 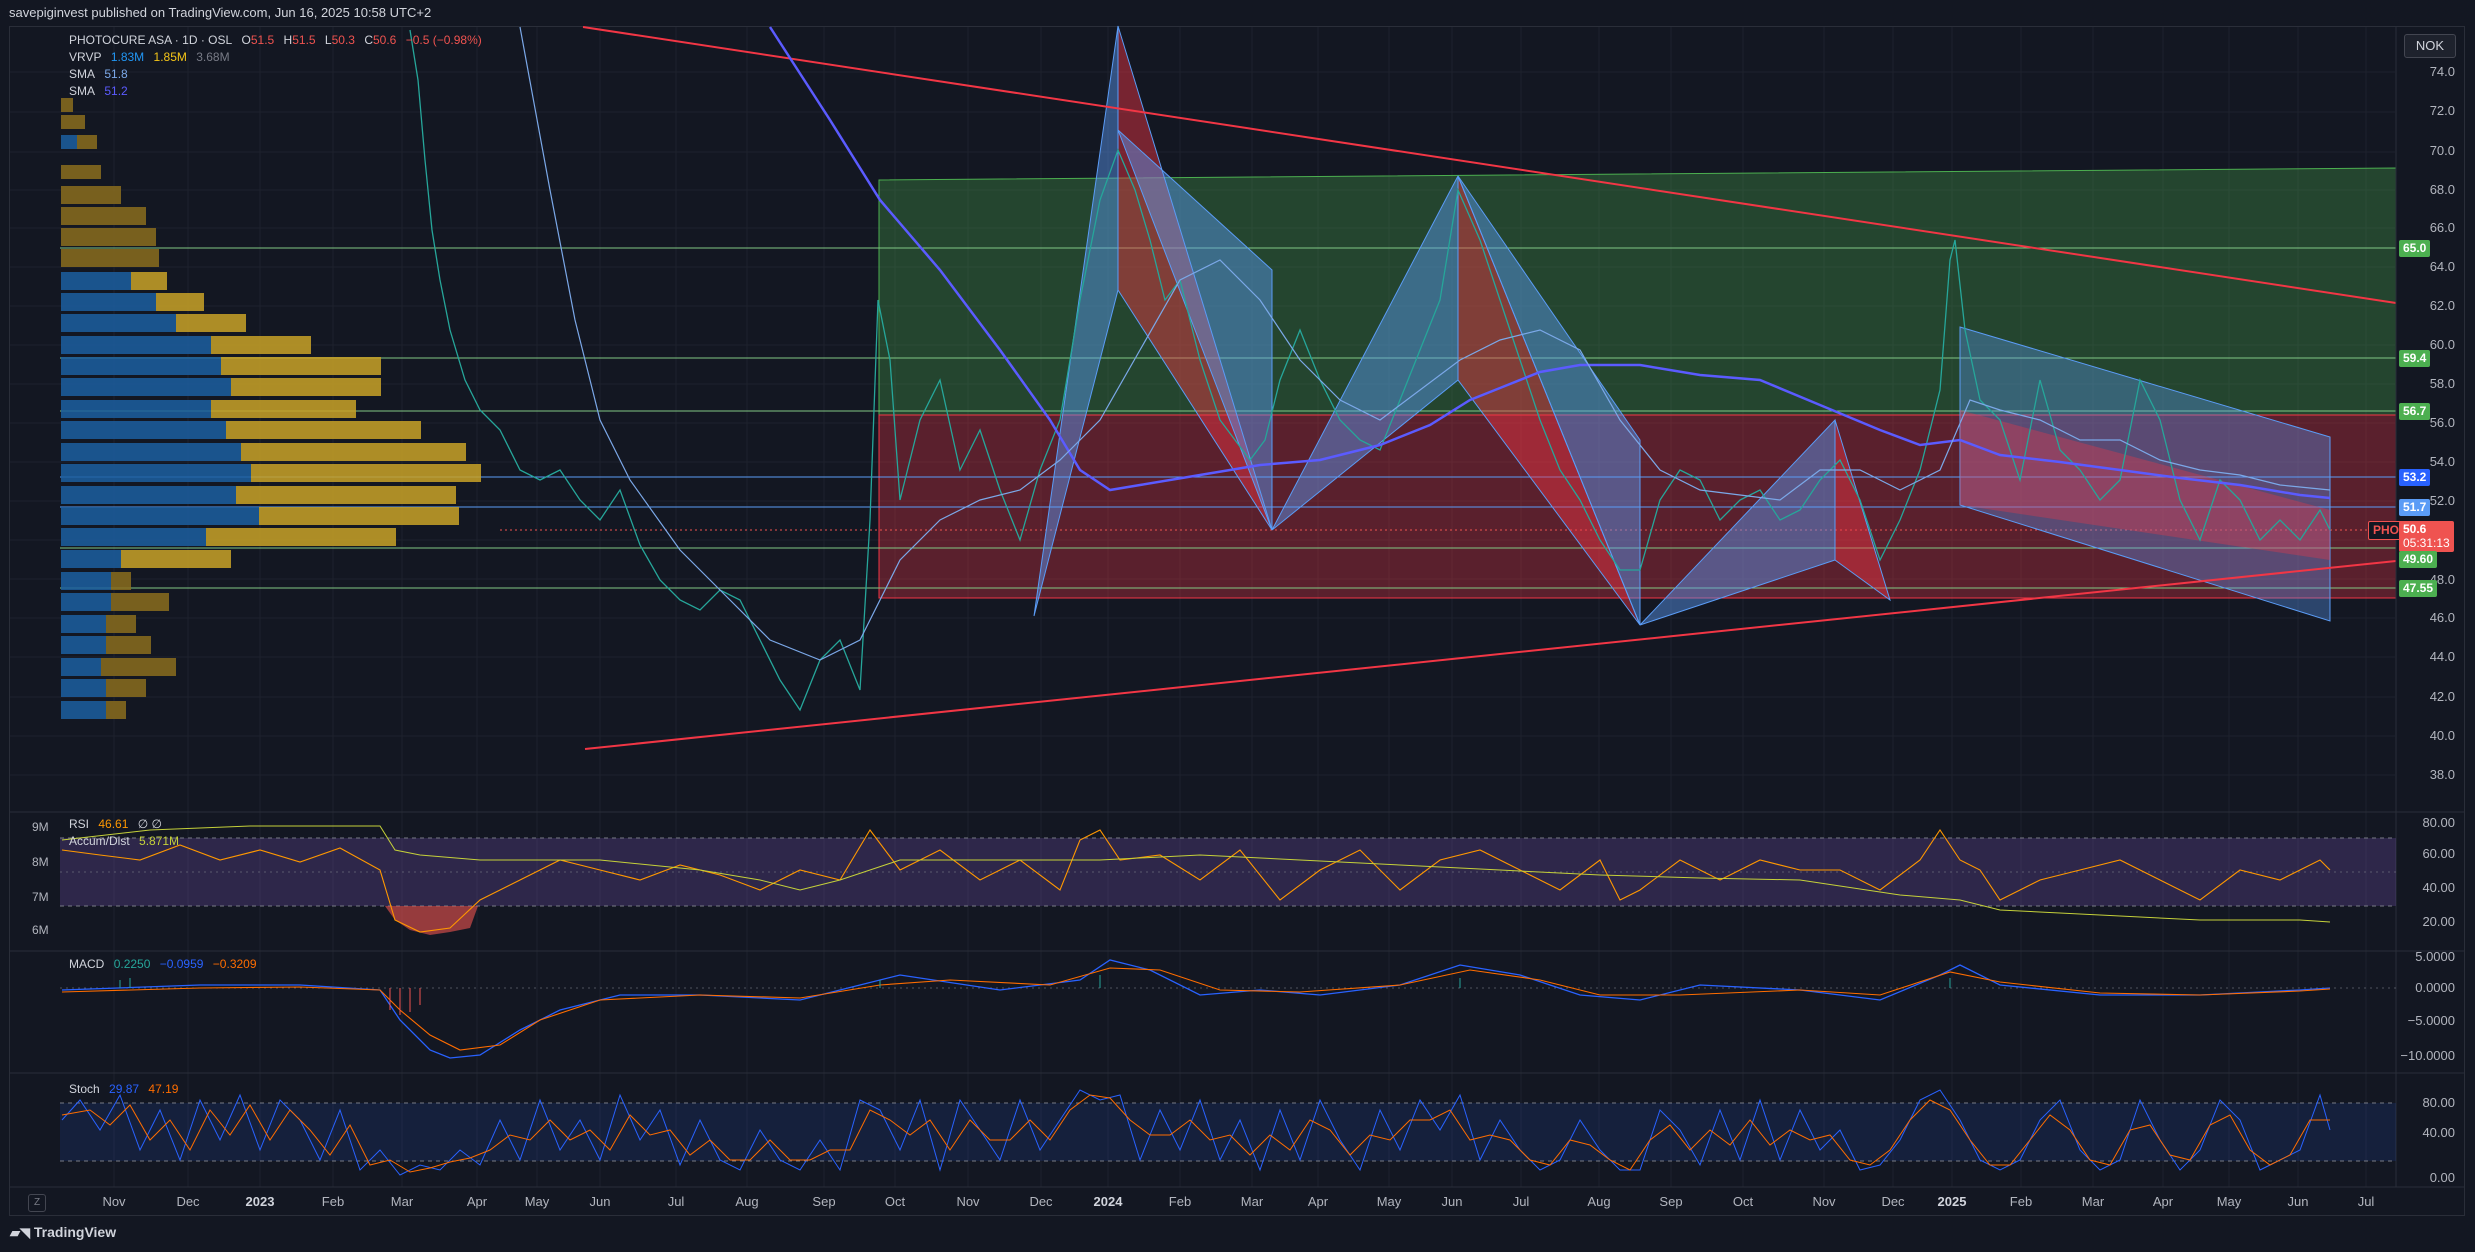 I want to click on macd-signal-value: −0.3209, so click(x=234, y=964).